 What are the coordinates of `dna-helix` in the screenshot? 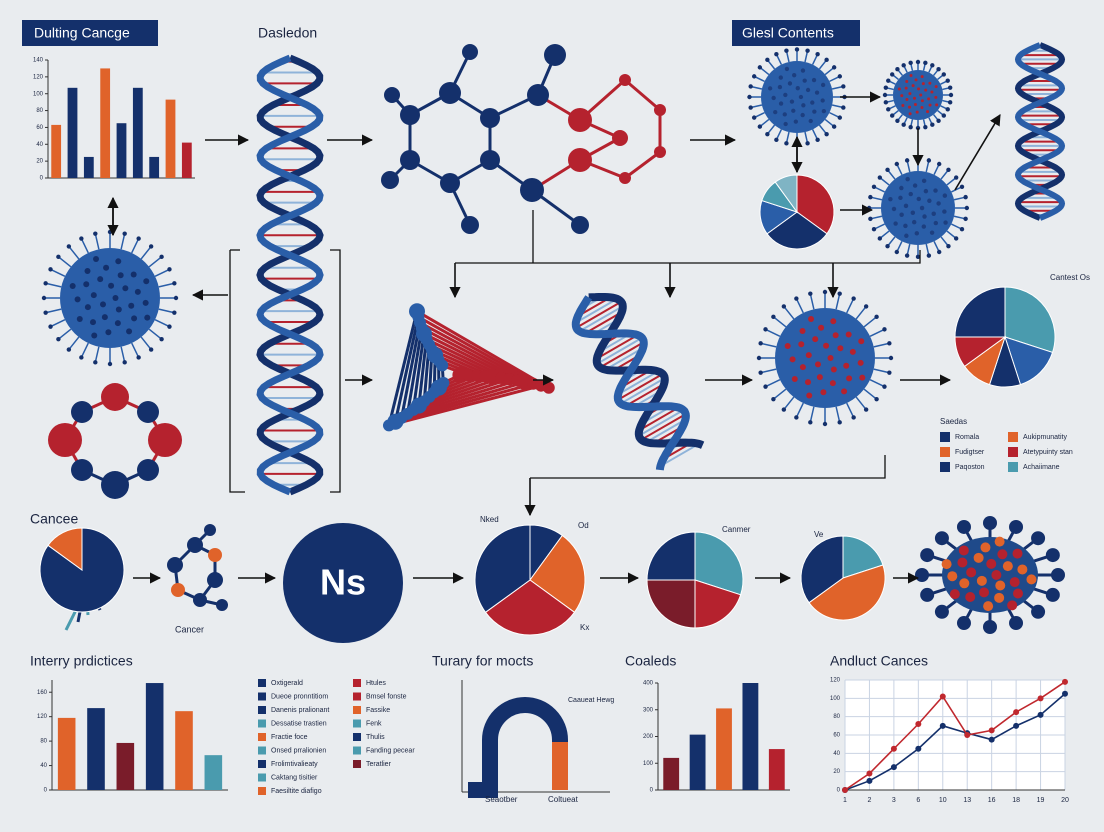 It's located at (290, 275).